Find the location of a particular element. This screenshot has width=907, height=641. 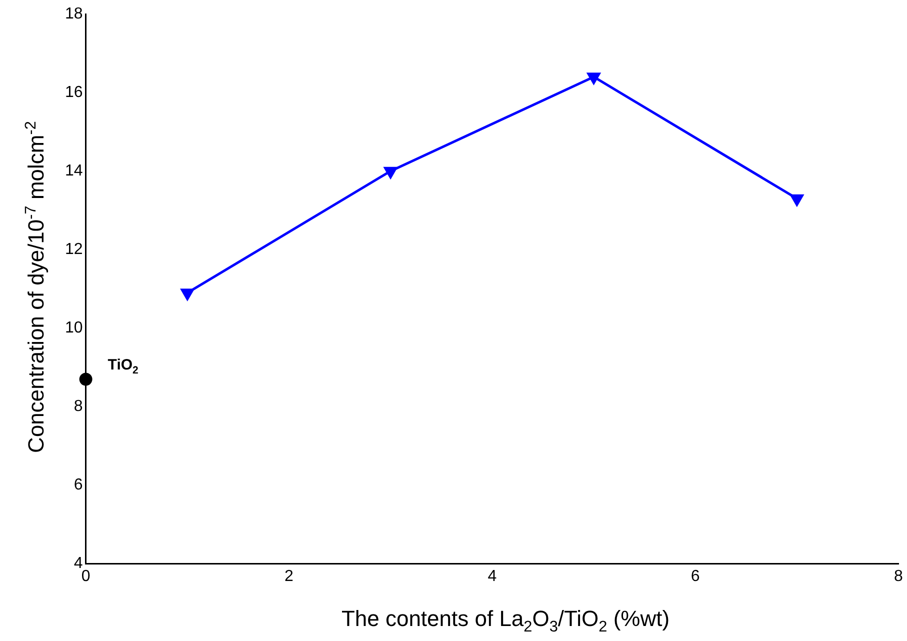

y-tick-label: 10 is located at coordinates (74, 328).